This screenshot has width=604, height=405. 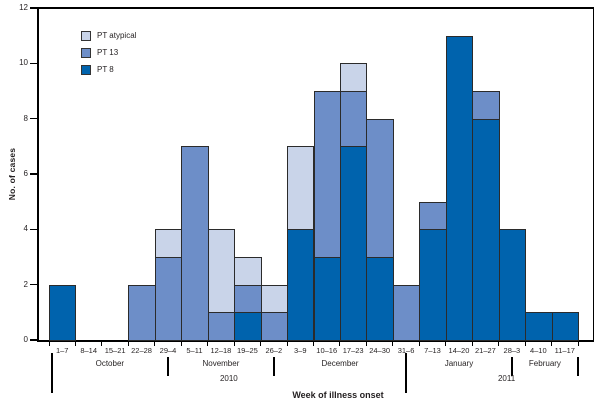 I want to click on week-label: 12–18, so click(x=221, y=350).